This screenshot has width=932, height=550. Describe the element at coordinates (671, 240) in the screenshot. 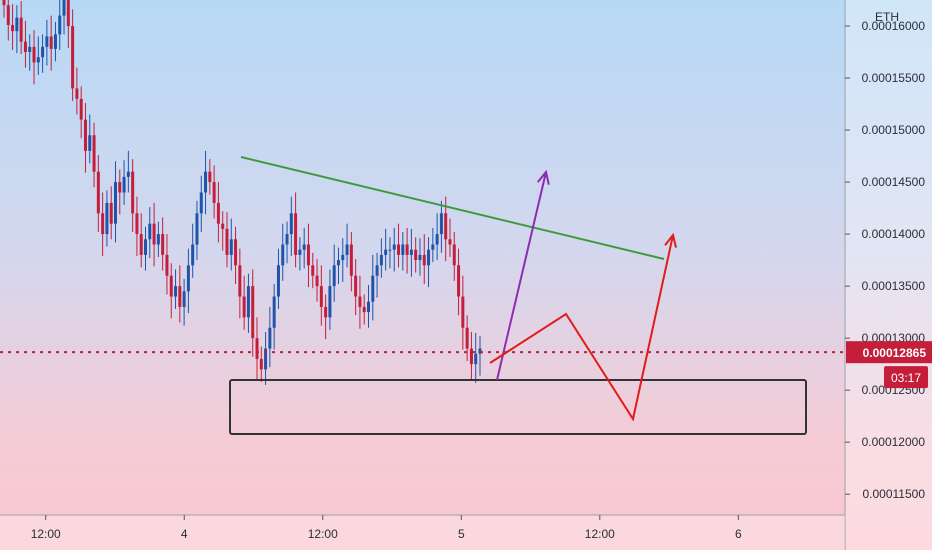

I see `red-arrowhead` at that location.